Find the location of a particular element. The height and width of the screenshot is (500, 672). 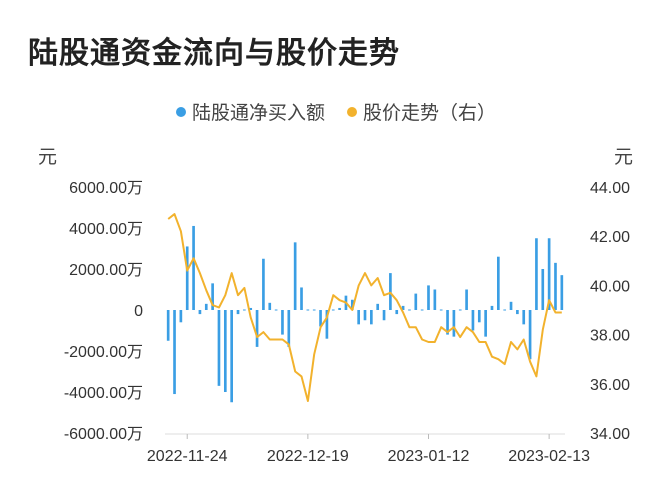

right-axis-unit: 元 is located at coordinates (624, 157).